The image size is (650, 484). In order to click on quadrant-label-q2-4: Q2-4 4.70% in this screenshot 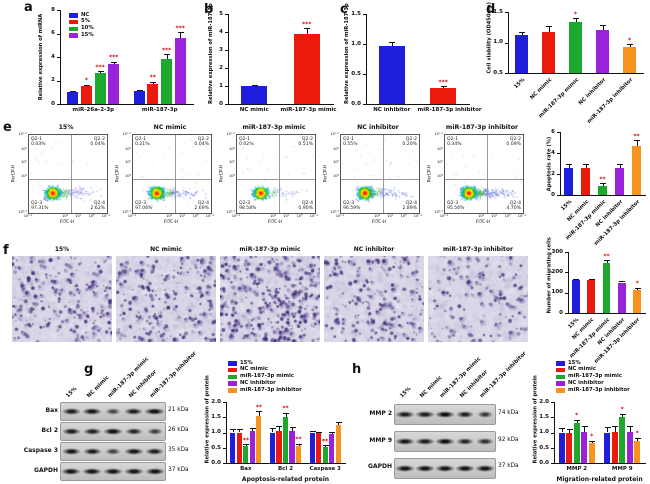, I will do `click(513, 206)`.